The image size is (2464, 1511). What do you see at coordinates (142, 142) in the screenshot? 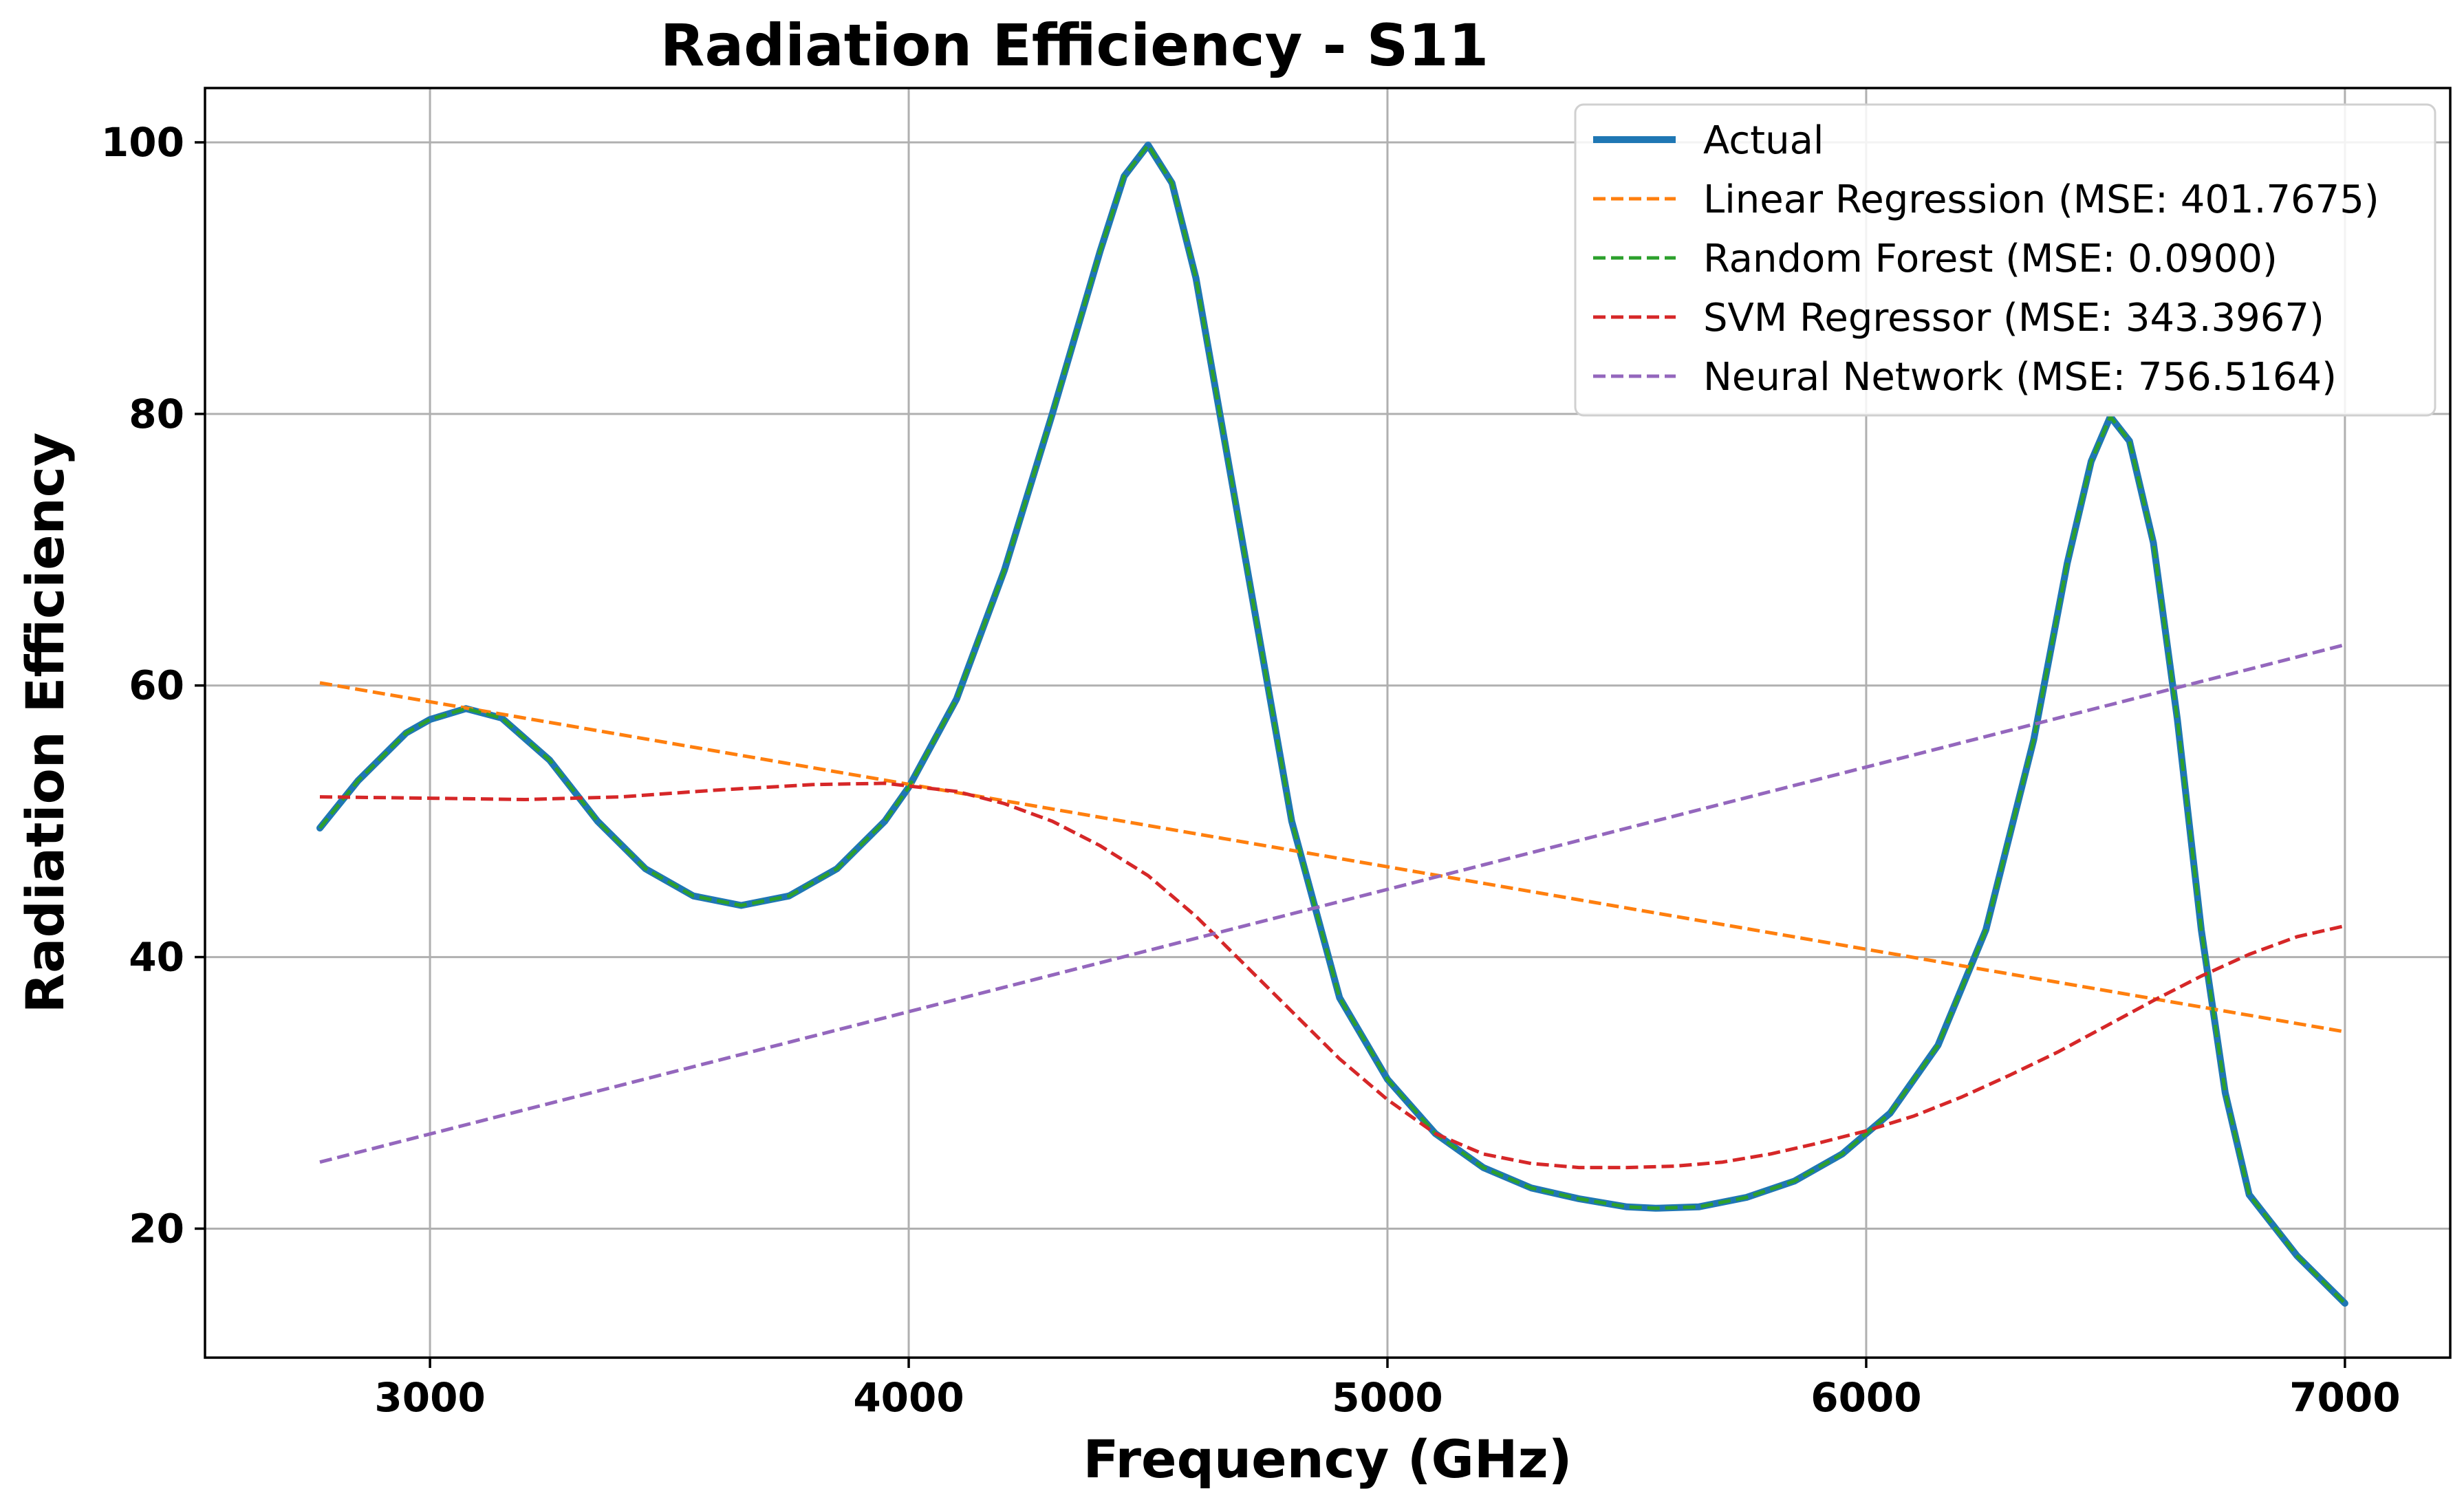
I see `y-tick-label: 100` at bounding box center [142, 142].